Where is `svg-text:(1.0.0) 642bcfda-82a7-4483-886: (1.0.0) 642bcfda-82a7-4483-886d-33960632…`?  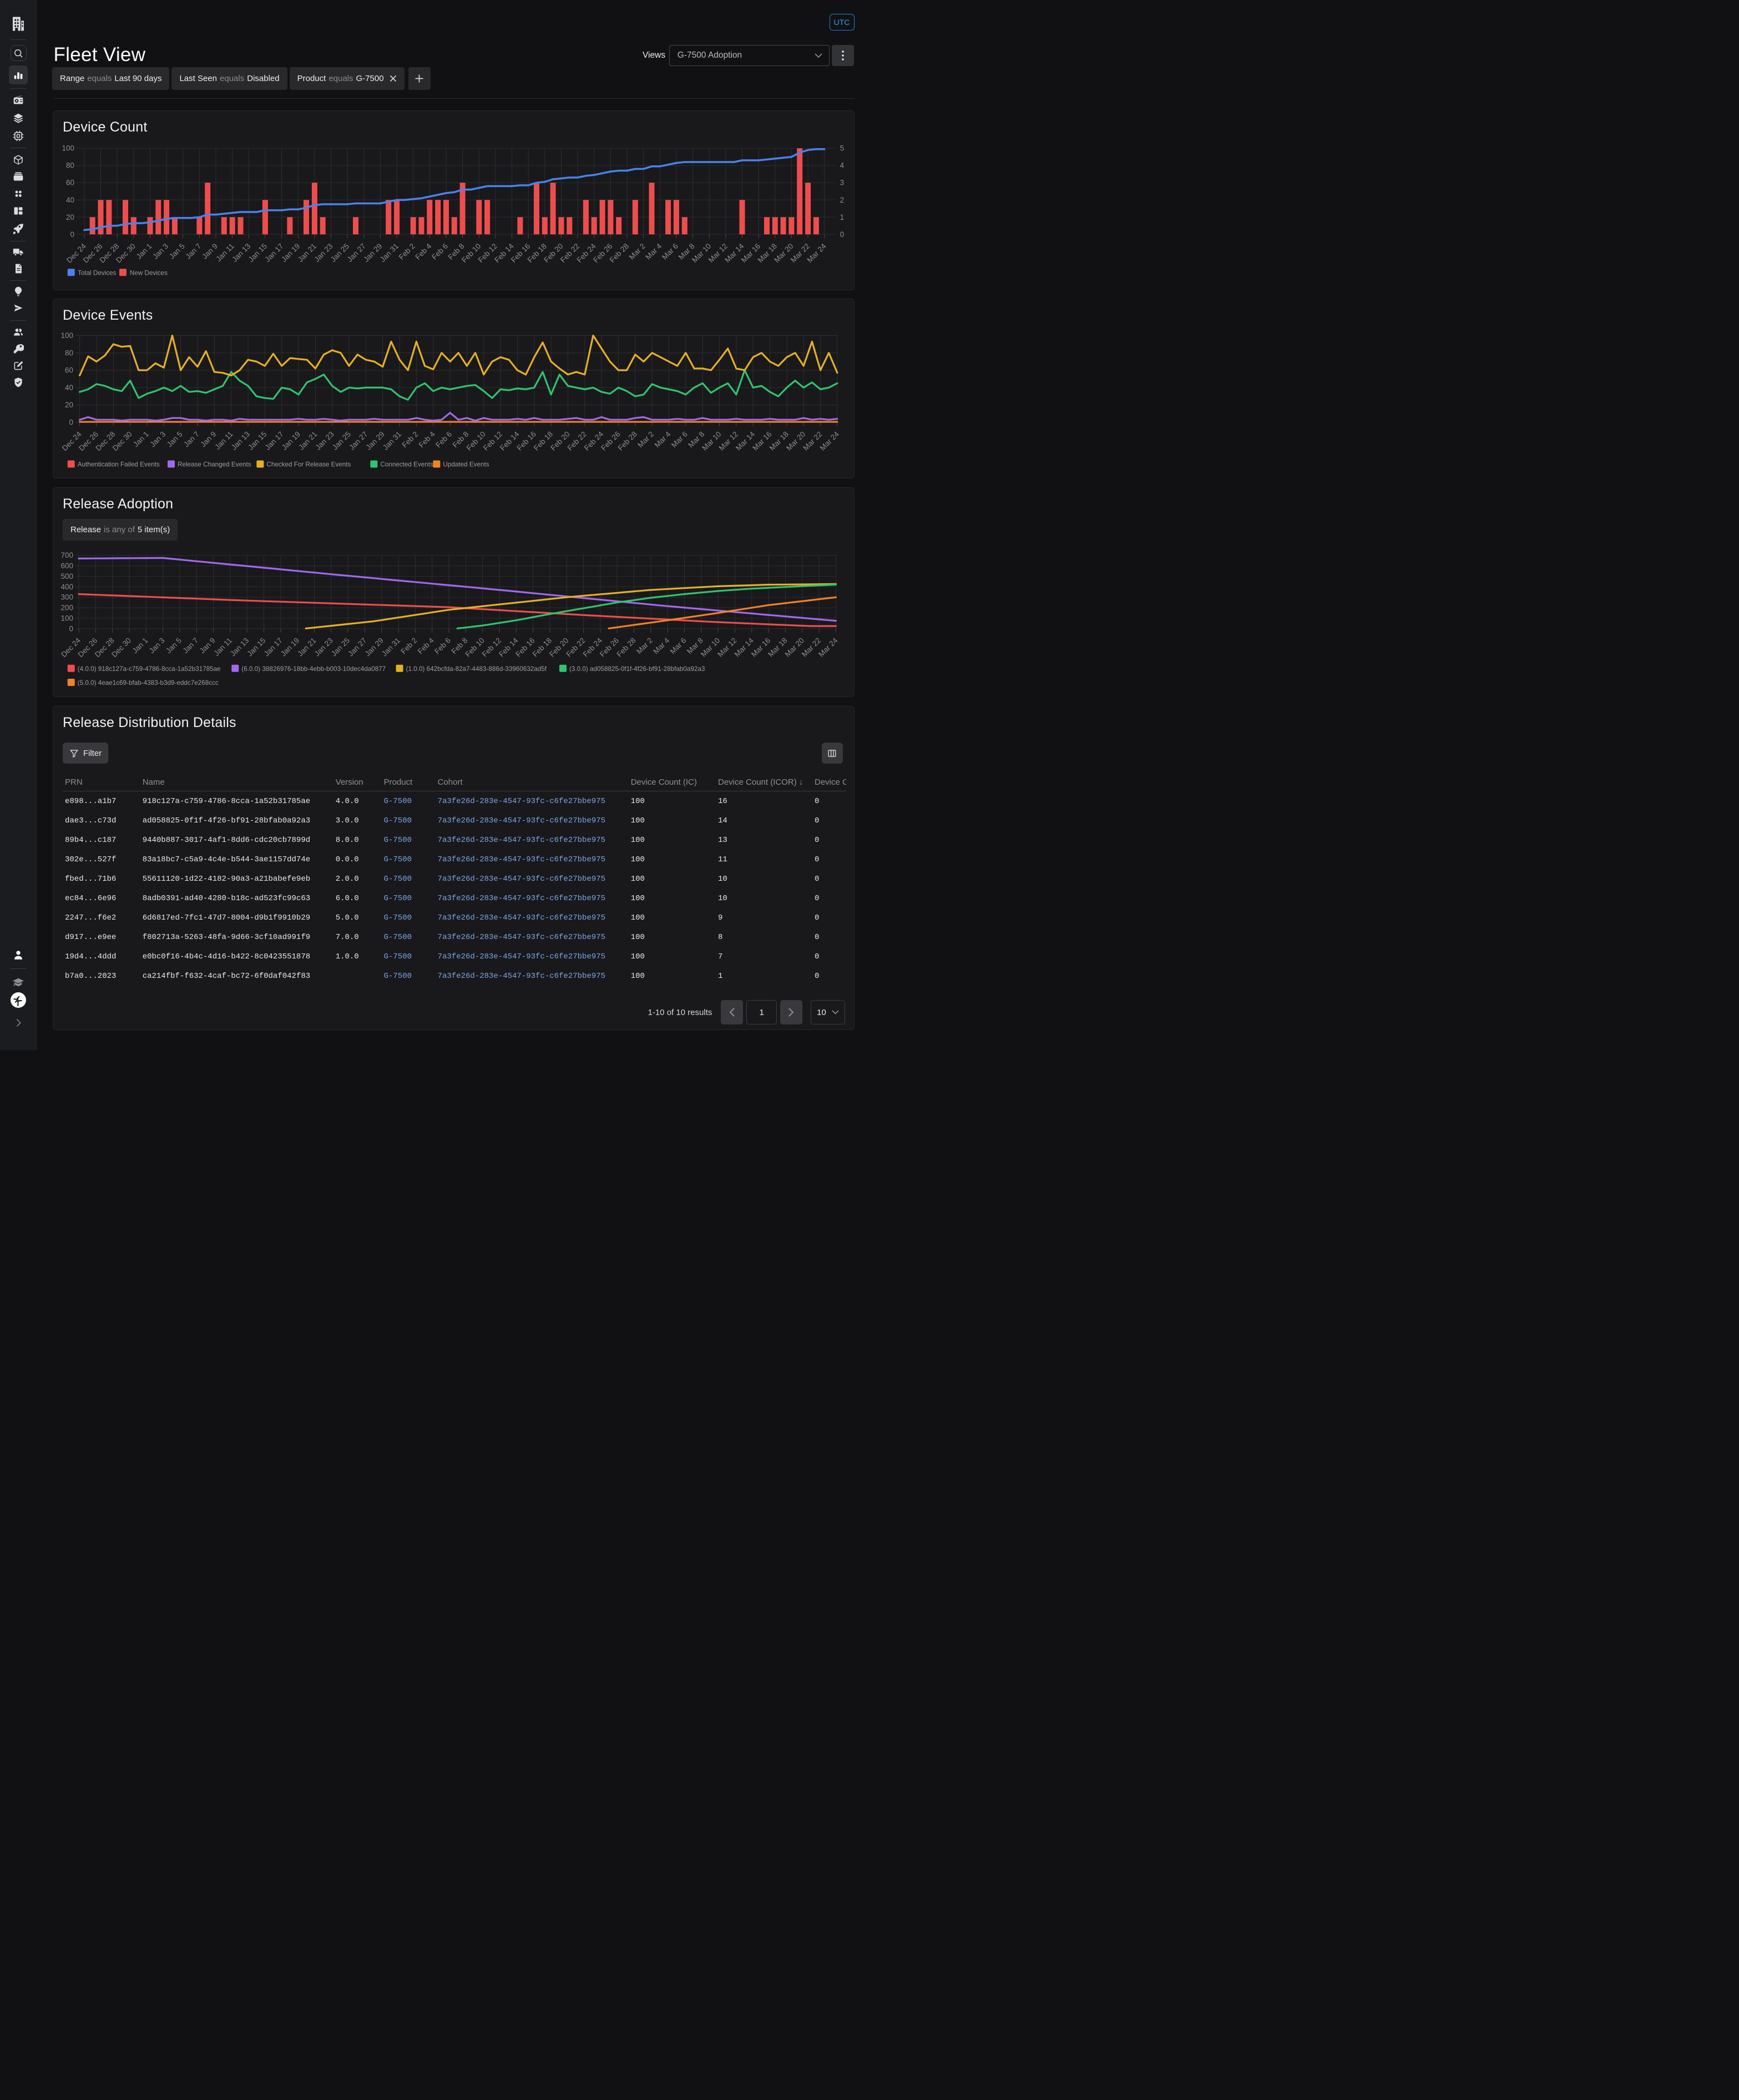 svg-text:(1.0.0) 642bcfda-82a7-4483-886: (1.0.0) 642bcfda-82a7-4483-886d-33960632… is located at coordinates (476, 669).